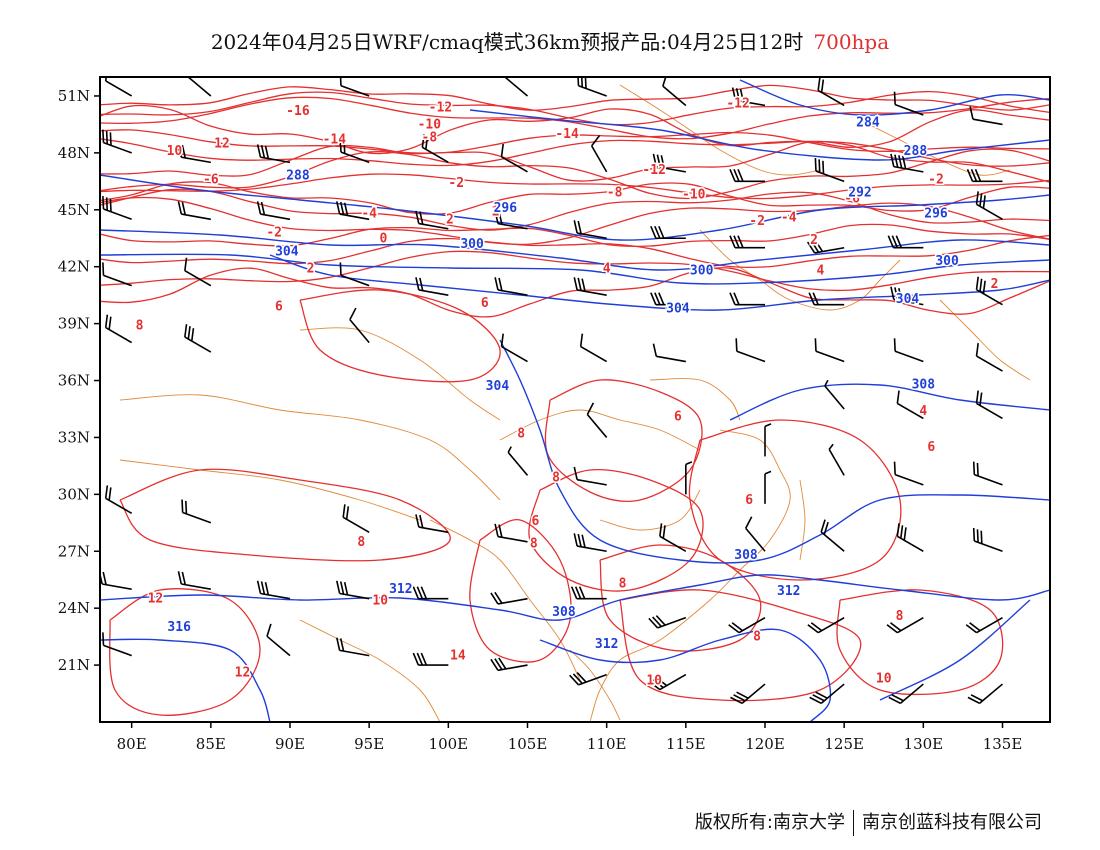 Image resolution: width=1100 pixels, height=850 pixels. What do you see at coordinates (564, 612) in the screenshot?
I see `height-label: 308` at bounding box center [564, 612].